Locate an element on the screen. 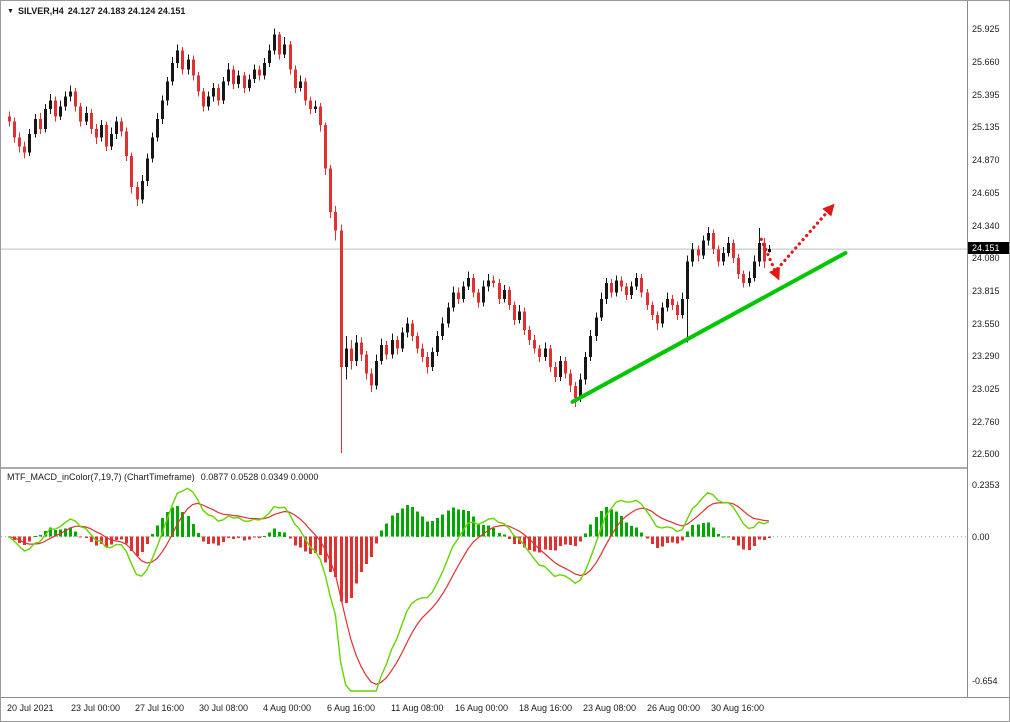  pane-separator is located at coordinates (505, 468).